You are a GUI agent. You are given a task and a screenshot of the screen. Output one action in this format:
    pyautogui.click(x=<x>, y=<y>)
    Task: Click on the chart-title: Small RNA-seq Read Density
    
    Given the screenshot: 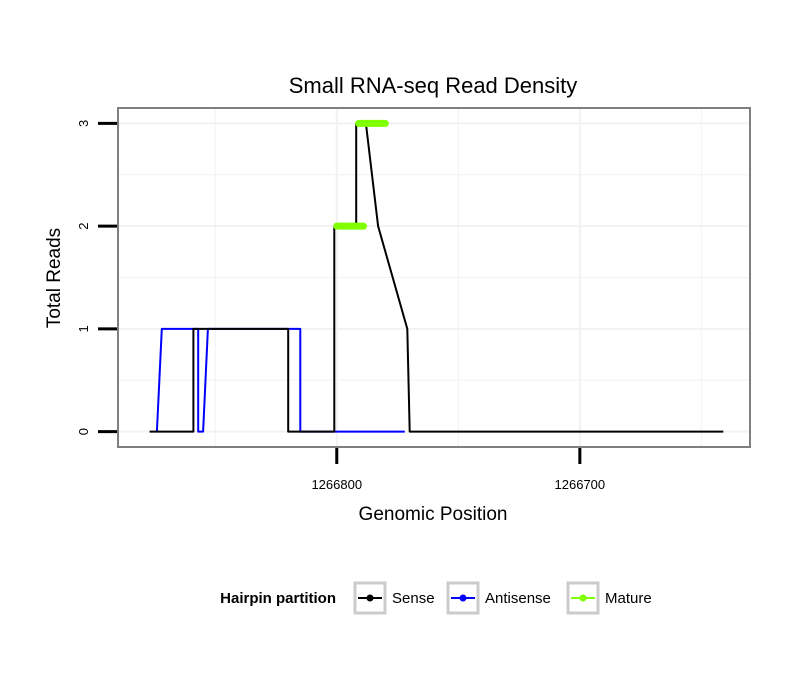 What is the action you would take?
    pyautogui.click(x=433, y=85)
    